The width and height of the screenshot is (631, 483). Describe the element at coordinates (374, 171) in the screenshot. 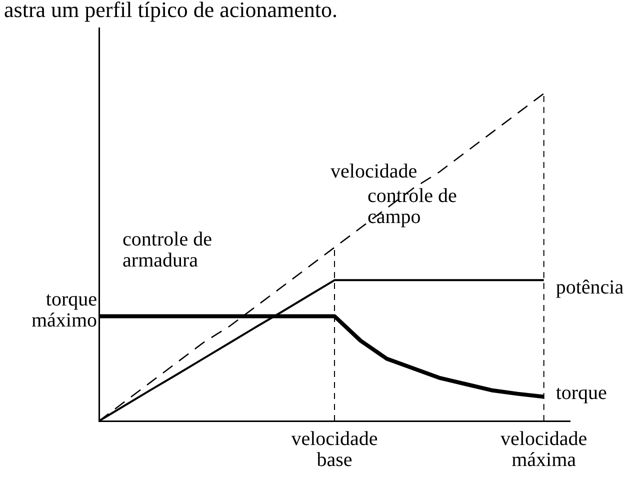

I see `series-label: velocidade` at that location.